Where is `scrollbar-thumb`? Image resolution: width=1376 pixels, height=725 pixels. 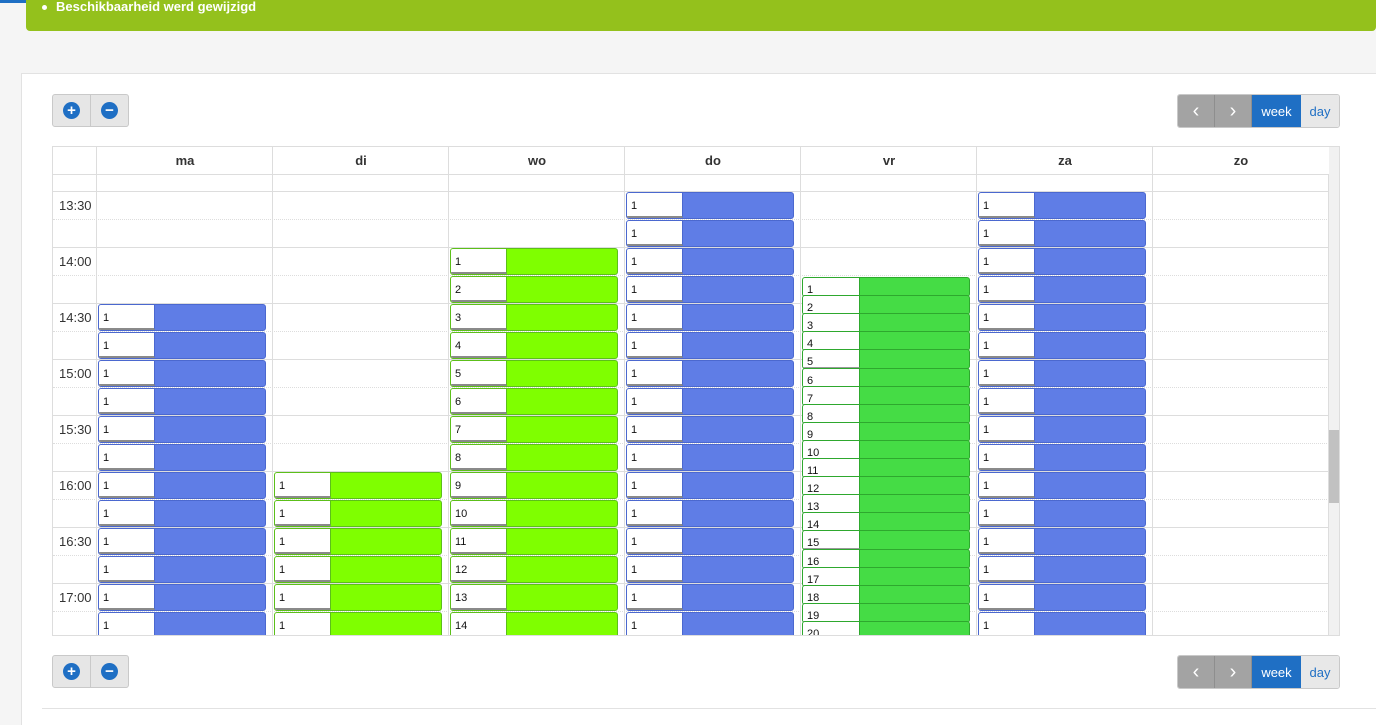
scrollbar-thumb is located at coordinates (1334, 466).